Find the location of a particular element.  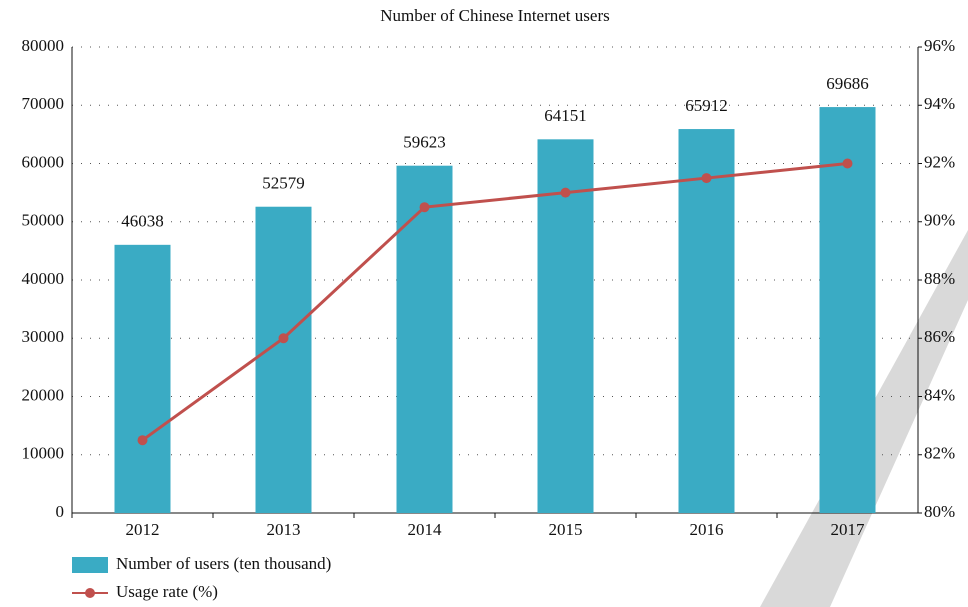

data-label: 46038 is located at coordinates (142, 221).